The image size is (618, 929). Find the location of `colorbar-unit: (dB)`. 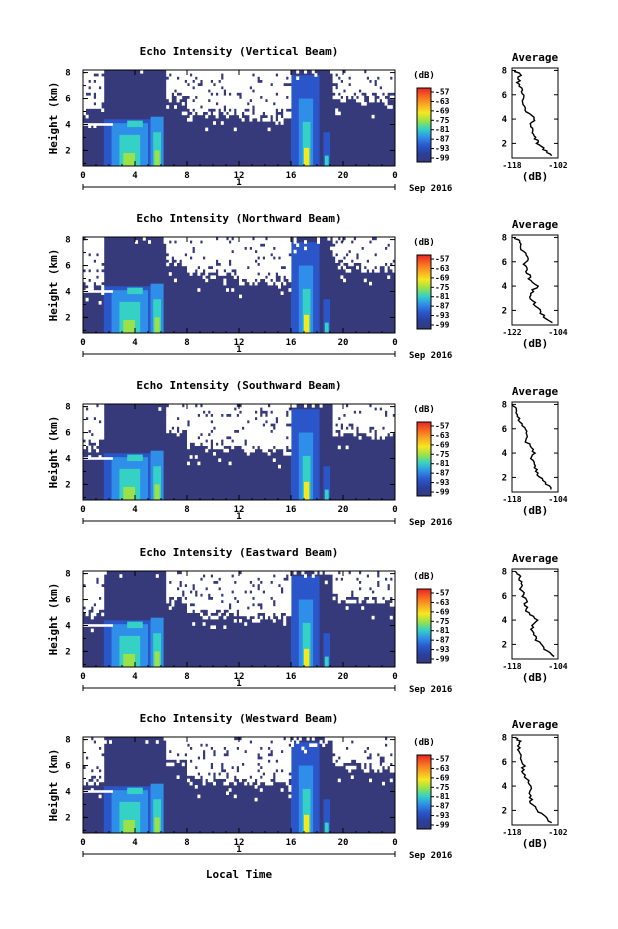

colorbar-unit: (dB) is located at coordinates (424, 76).